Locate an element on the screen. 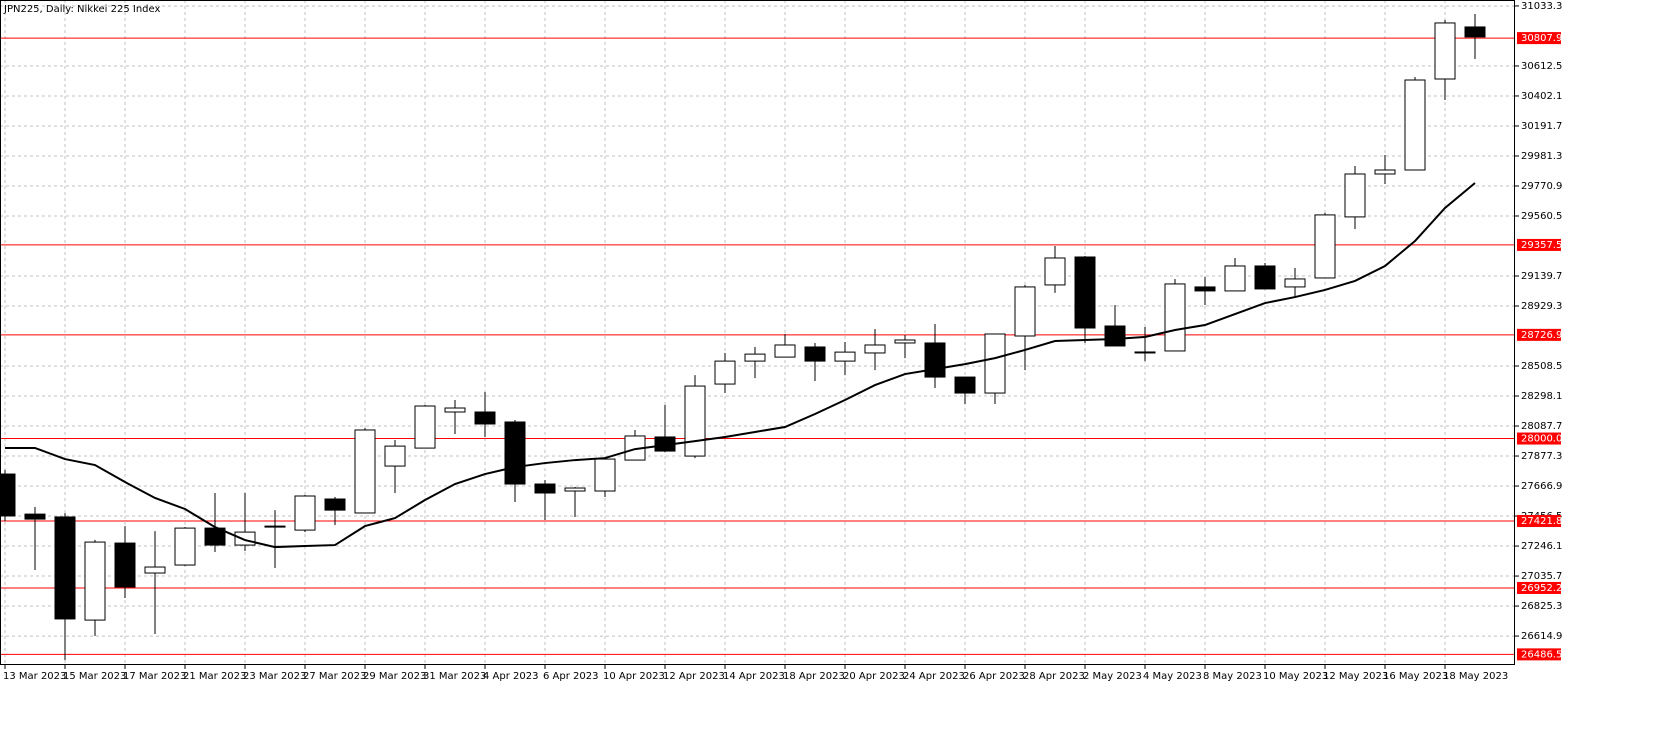  y-tick-label: 28929.3 is located at coordinates (1541, 306).